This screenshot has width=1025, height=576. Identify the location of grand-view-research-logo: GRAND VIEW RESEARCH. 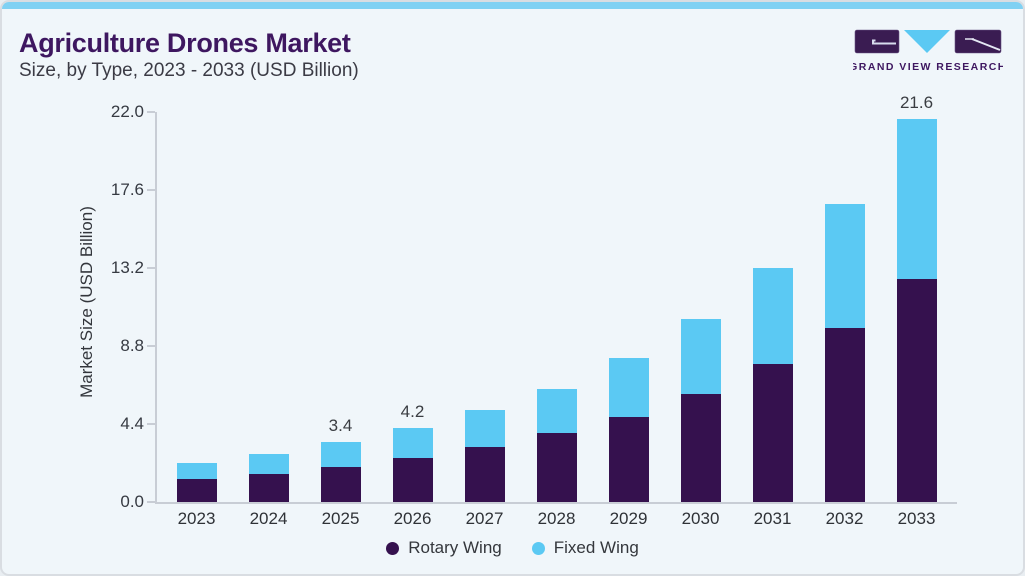
(928, 51).